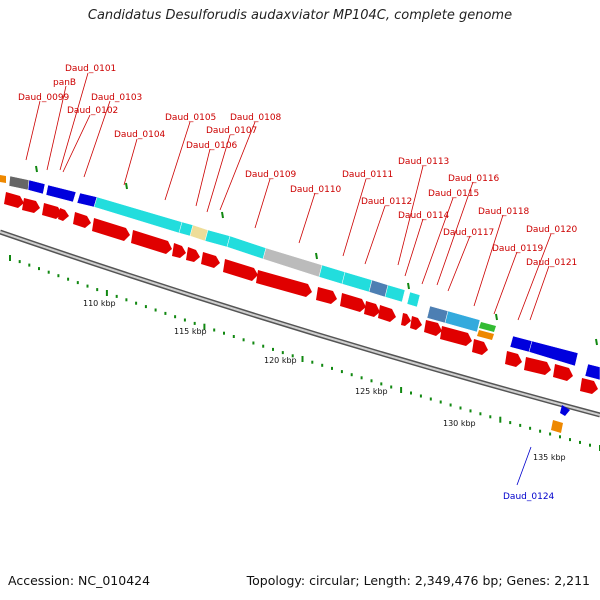 Image resolution: width=600 pixels, height=600 pixels. Describe the element at coordinates (231, 131) in the screenshot. I see `gene-label: Daud_0107` at that location.